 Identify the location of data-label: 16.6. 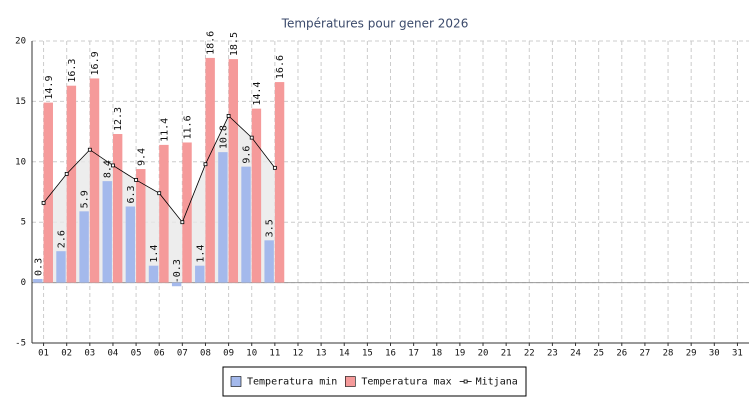
(280, 67).